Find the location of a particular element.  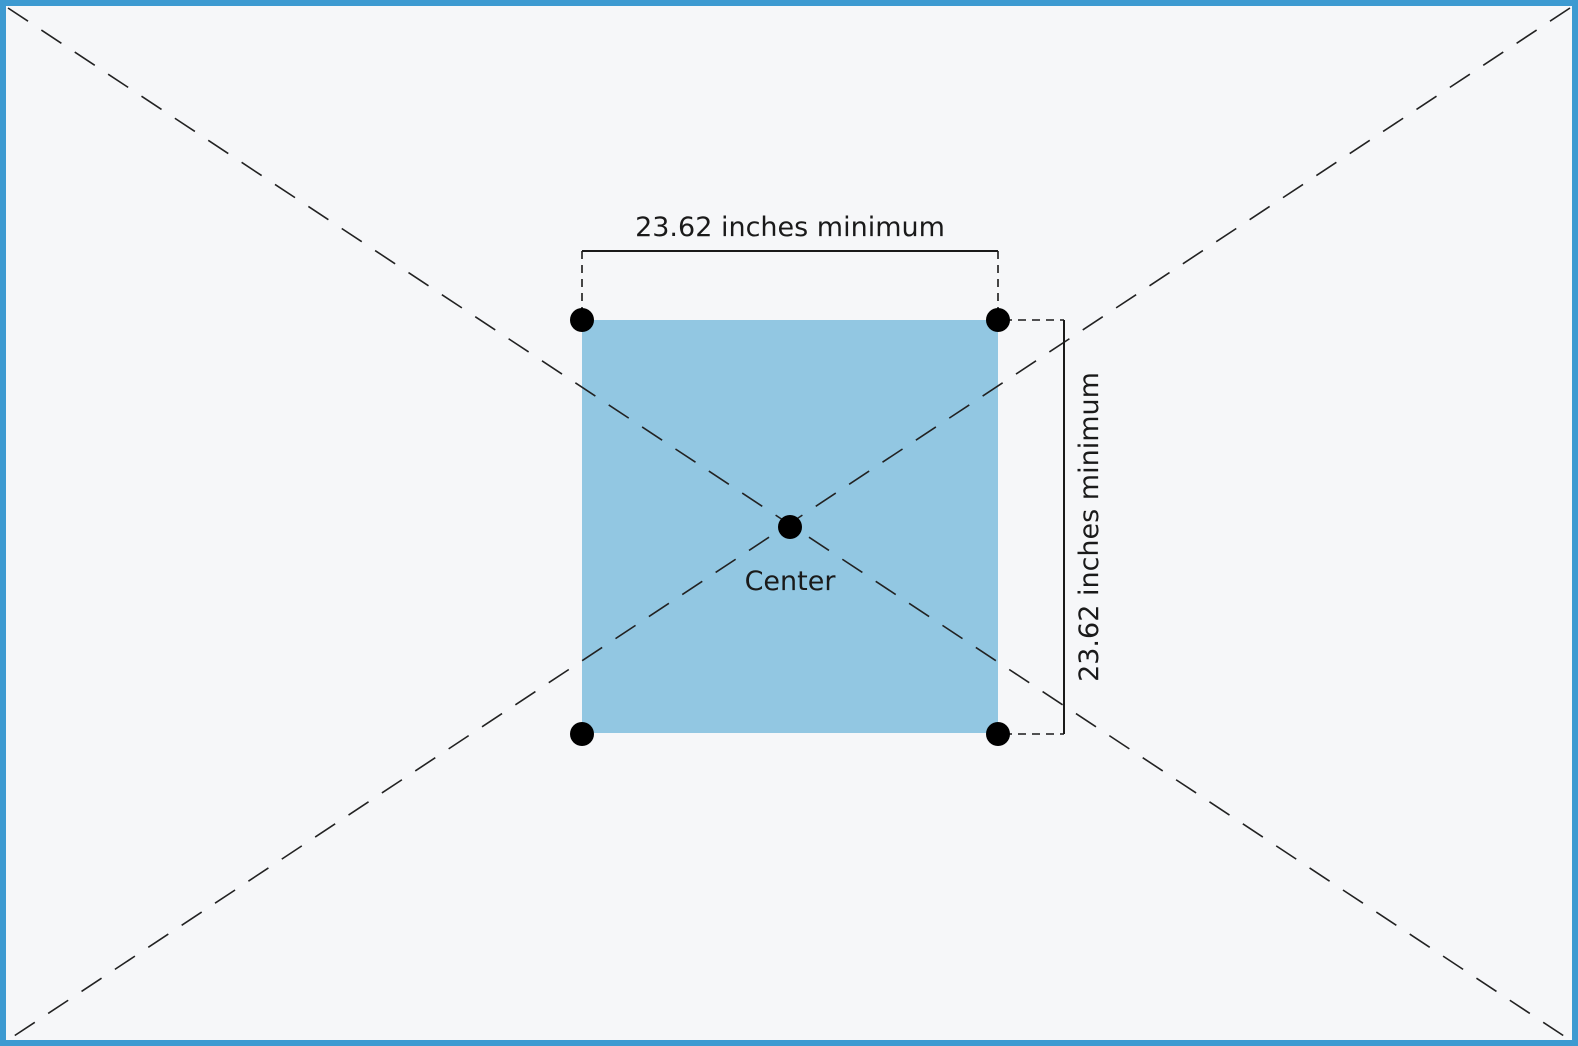

corner-dot-top-left is located at coordinates (582, 320).